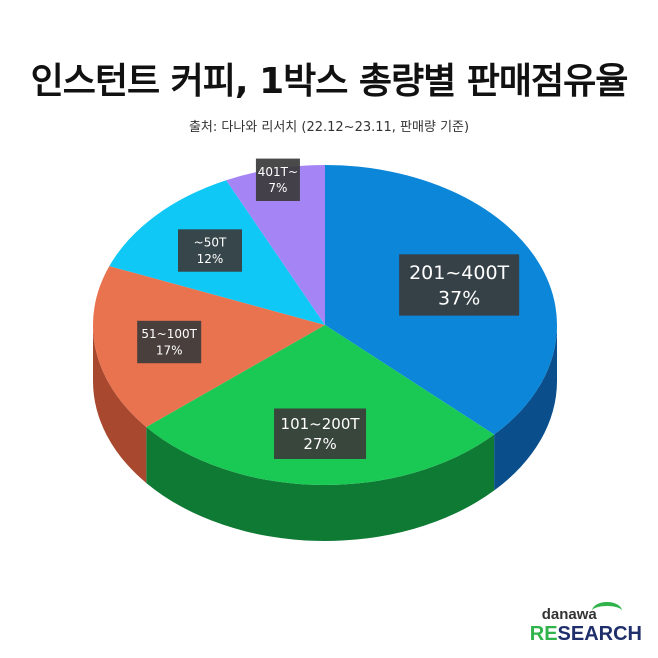 Image resolution: width=658 pixels, height=658 pixels. I want to click on slice-percent-3: 12%, so click(210, 259).